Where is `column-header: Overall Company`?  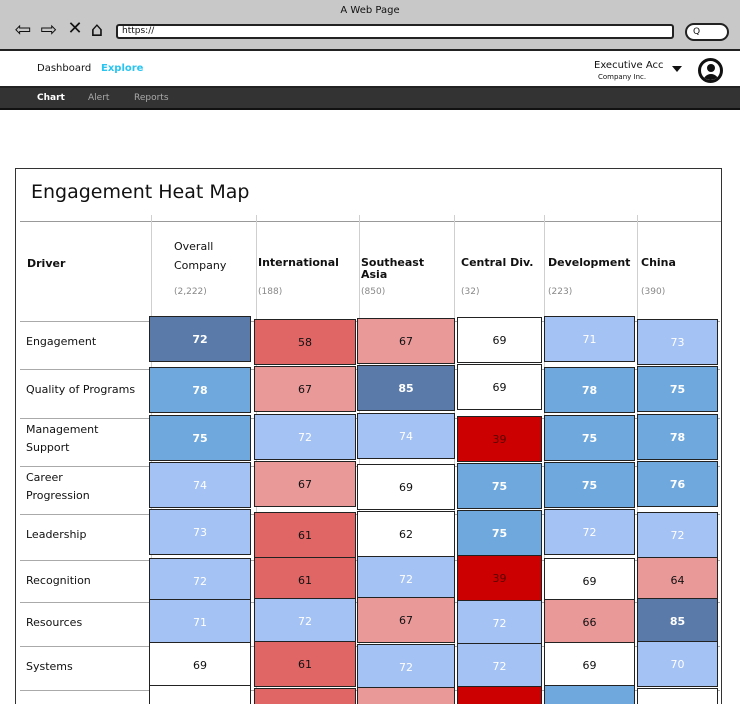
column-header: Overall Company is located at coordinates (200, 256).